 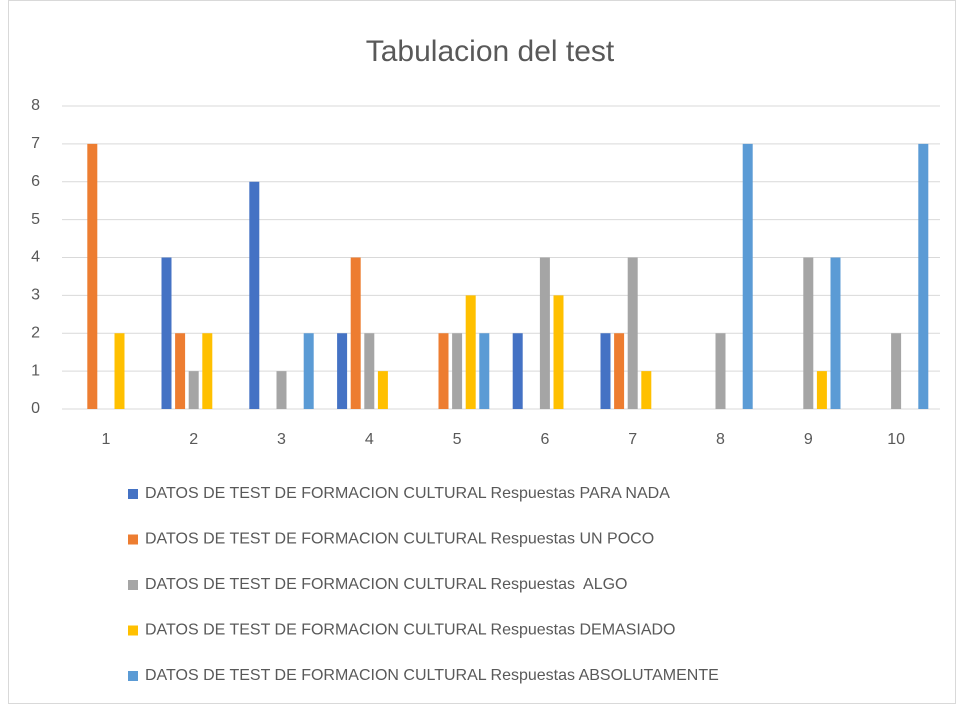 What do you see at coordinates (35, 143) in the screenshot?
I see `y-tick-label: 7` at bounding box center [35, 143].